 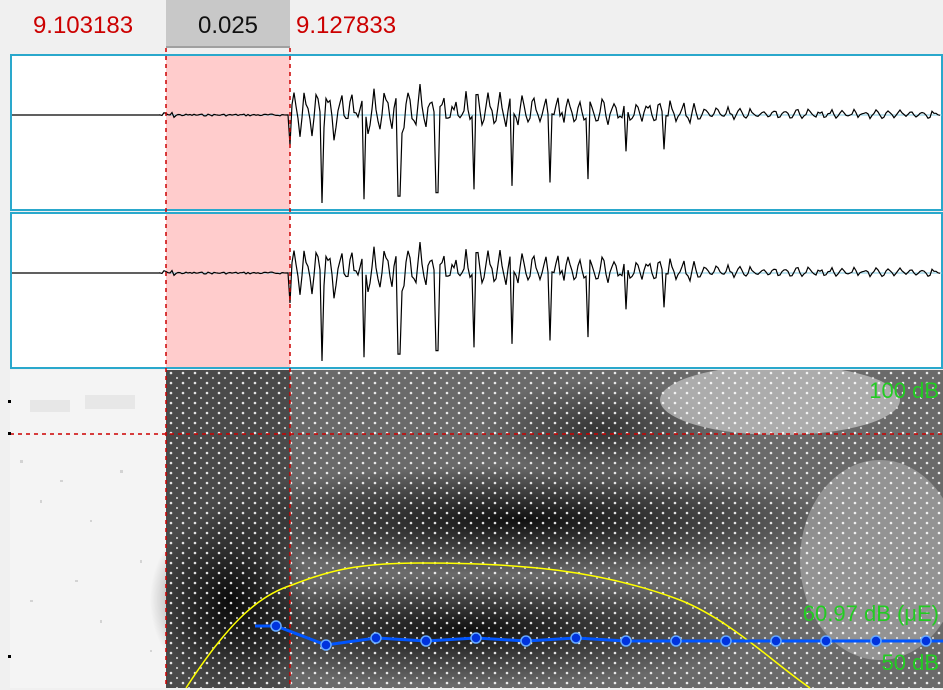 I want to click on selection-highlight-ch2, so click(x=228, y=290).